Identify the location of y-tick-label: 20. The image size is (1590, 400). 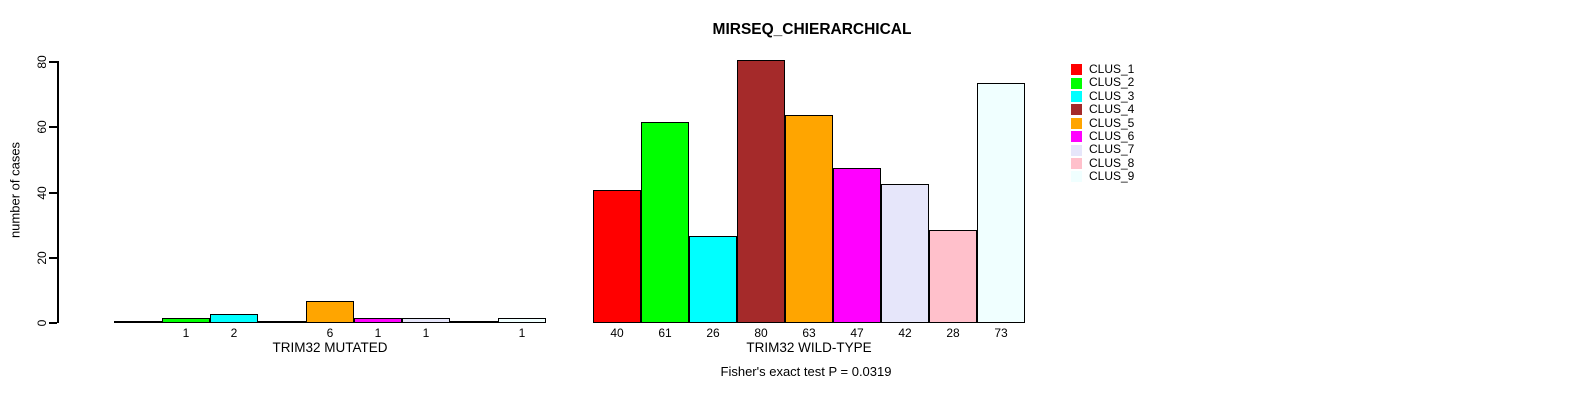
(42, 257).